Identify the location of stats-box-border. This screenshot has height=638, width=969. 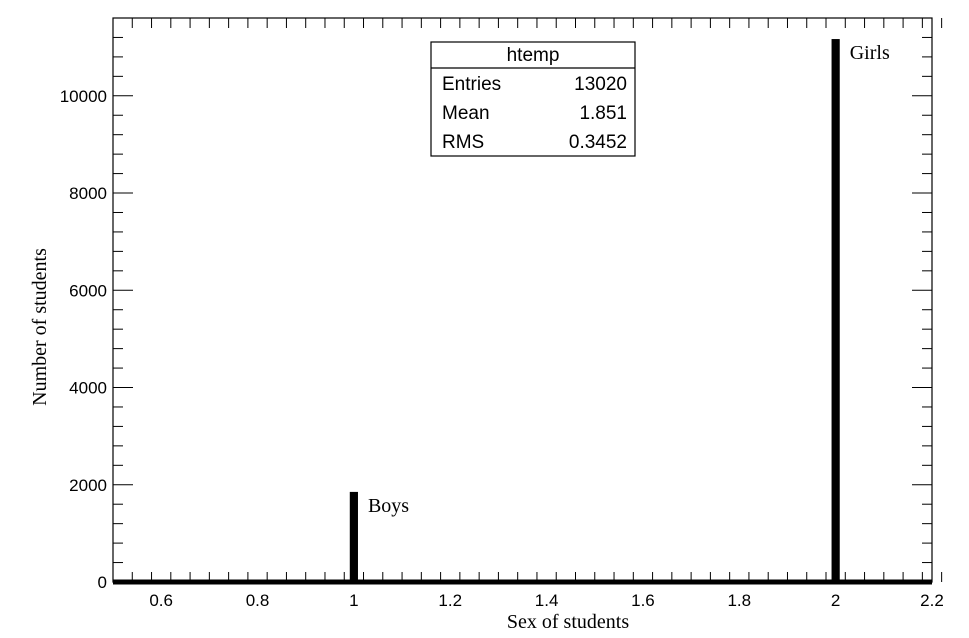
(533, 99).